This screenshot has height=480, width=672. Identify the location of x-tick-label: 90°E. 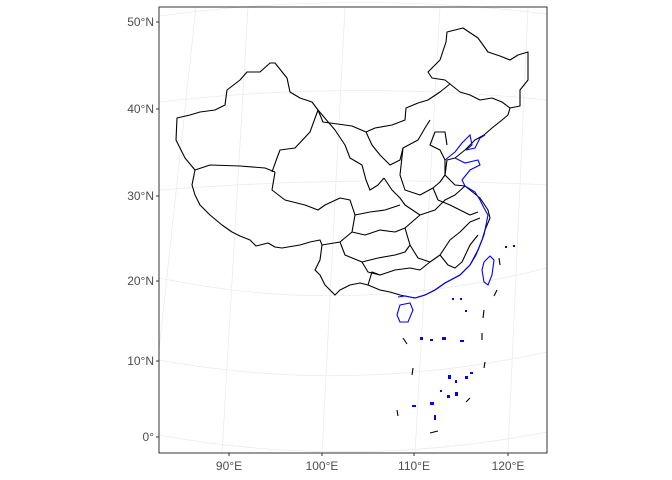
(229, 466).